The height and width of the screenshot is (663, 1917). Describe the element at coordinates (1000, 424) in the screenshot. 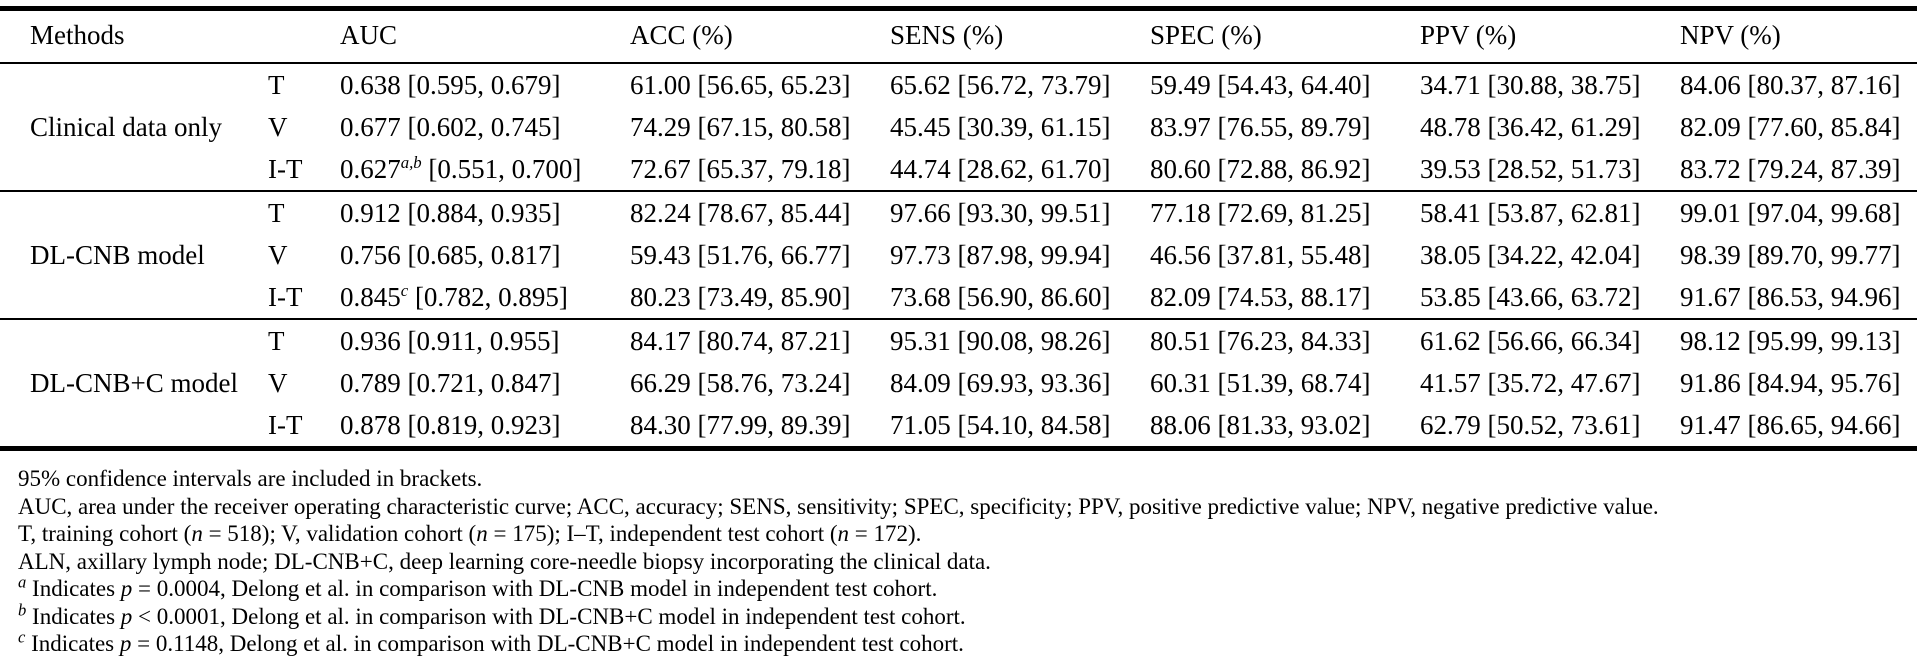

I see `sens-value: 71.05 [54.10, 84.58]` at that location.